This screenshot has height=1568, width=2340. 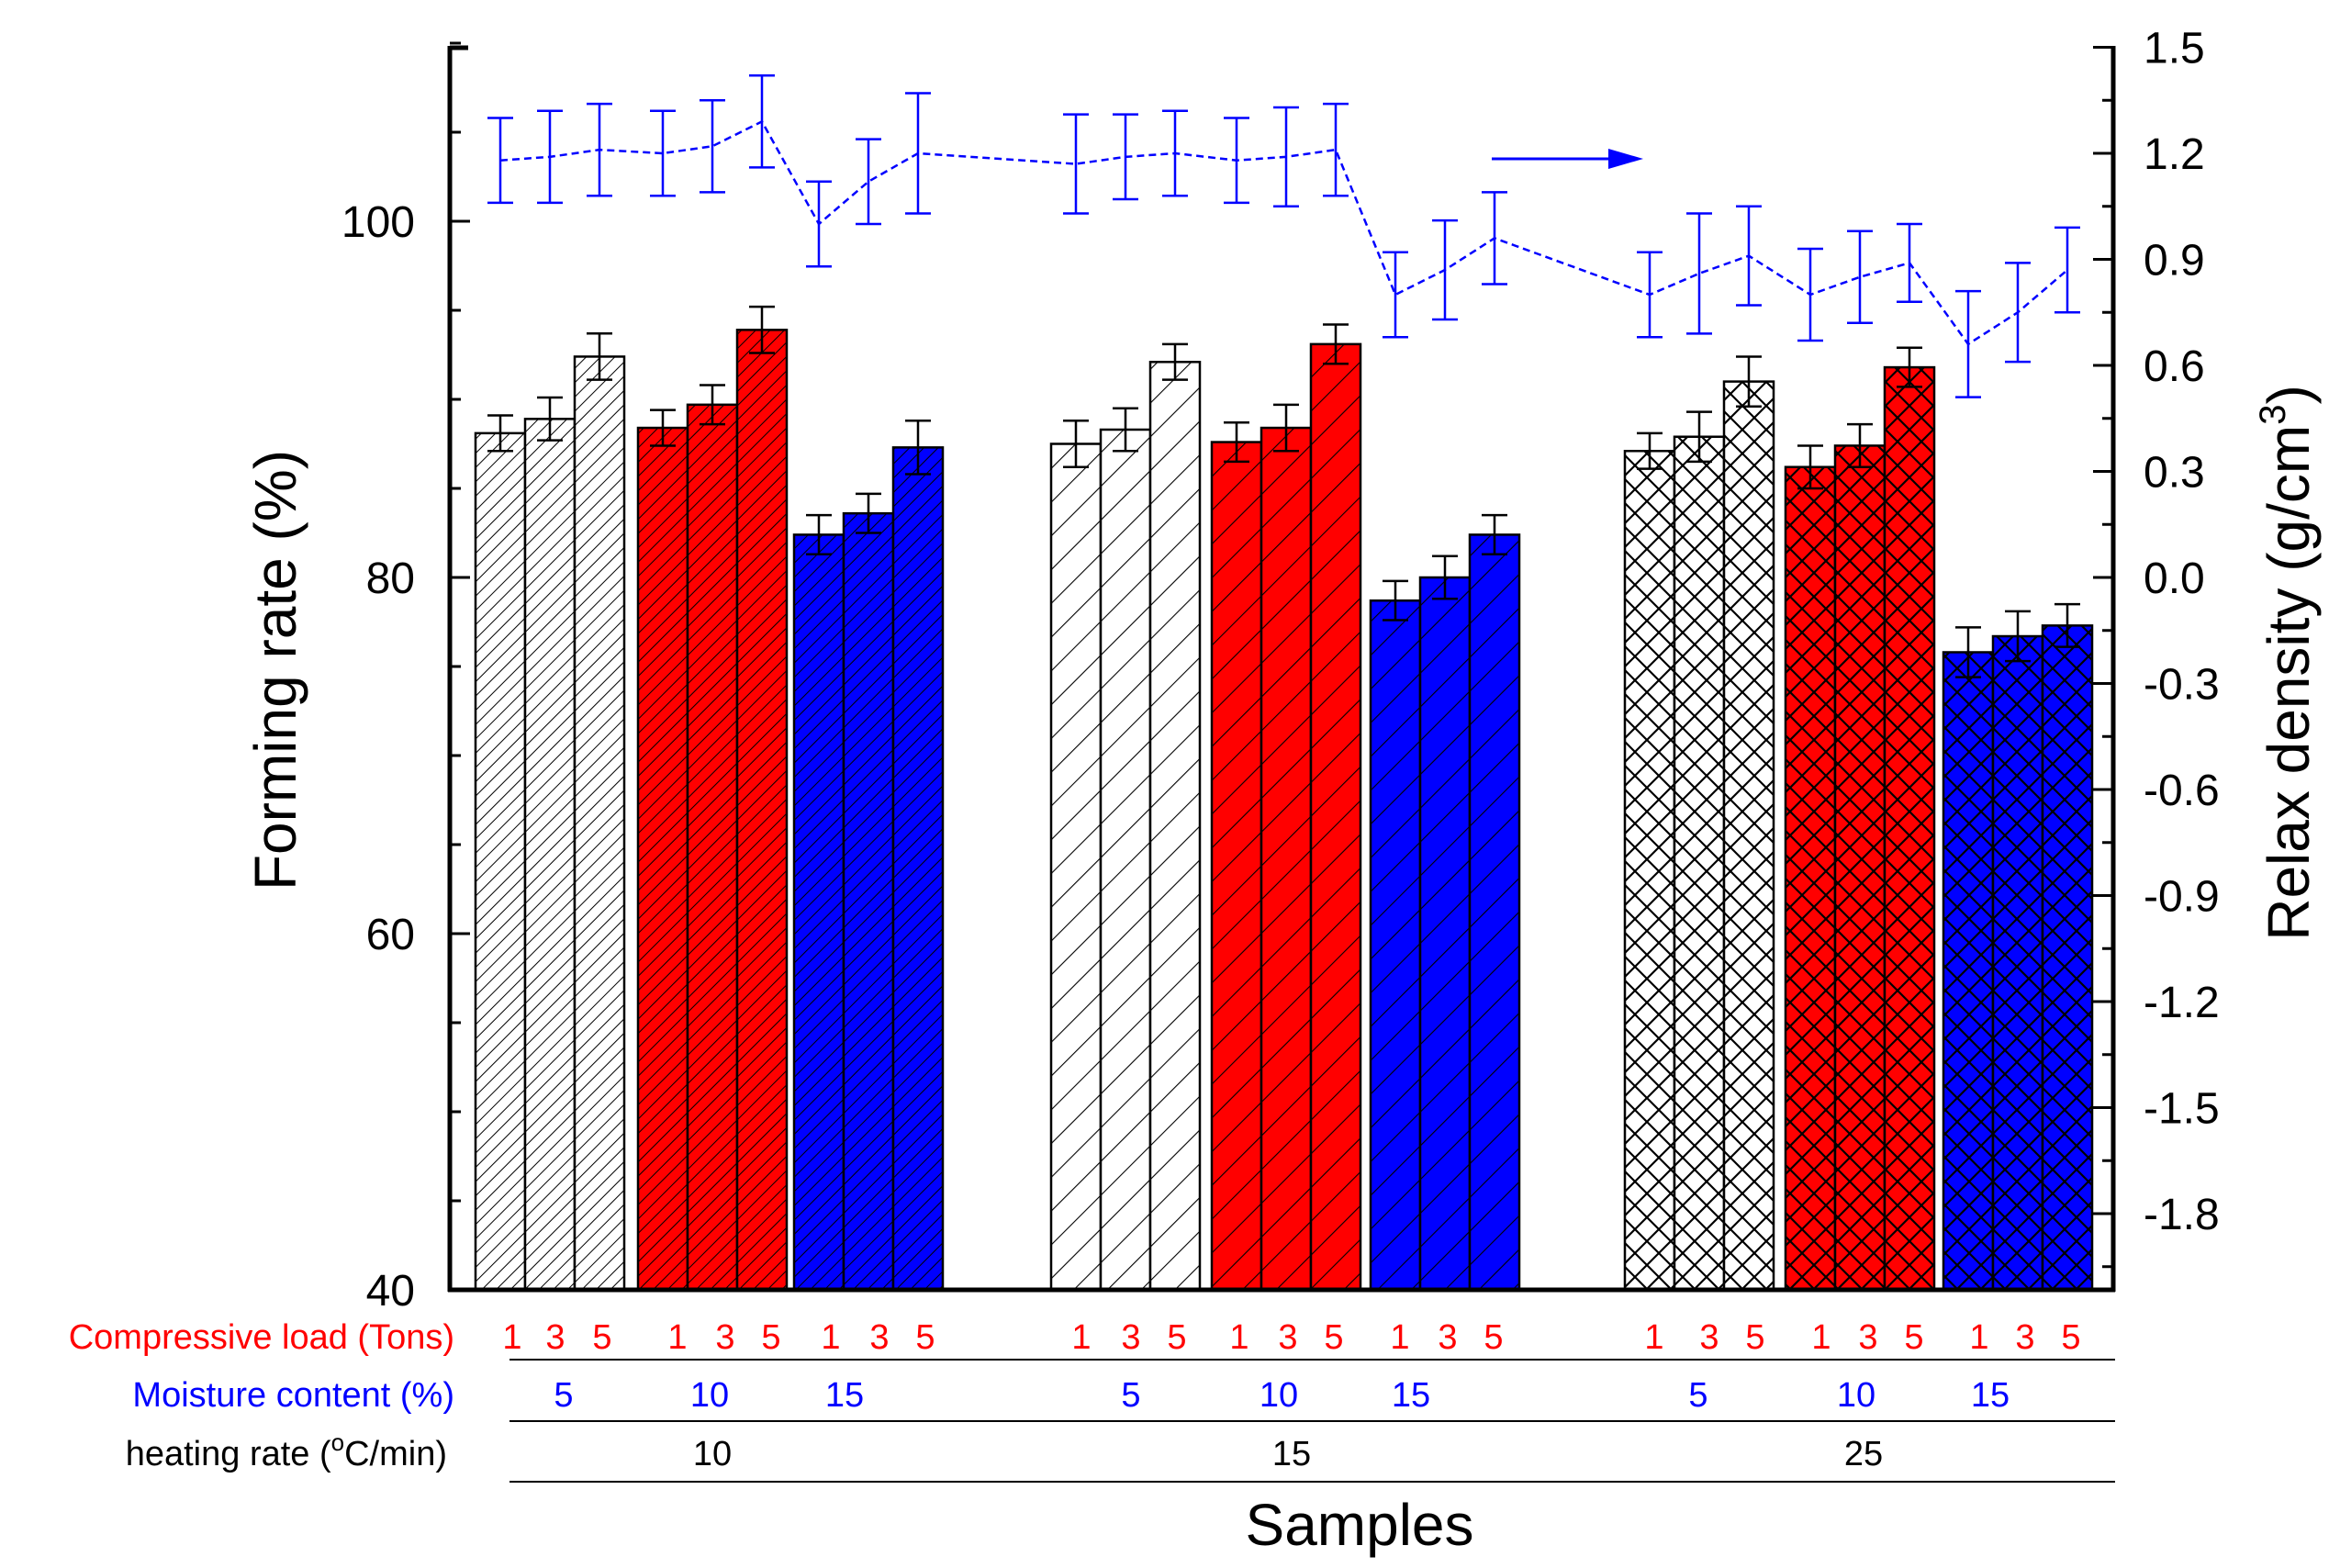 I want to click on row-label-moisture: Moisture content (%), so click(x=293, y=1395).